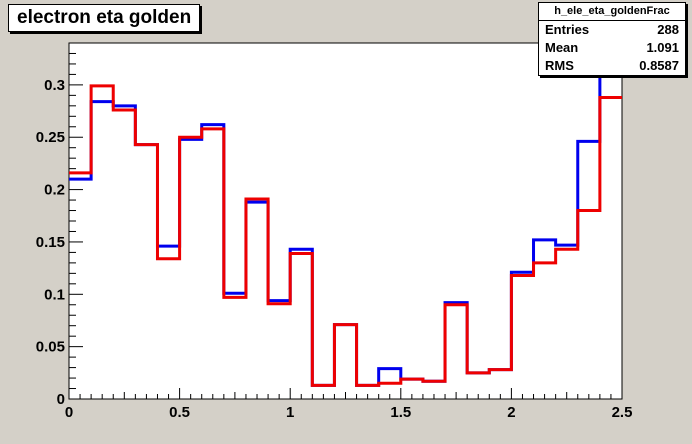 The height and width of the screenshot is (444, 692). Describe the element at coordinates (668, 29) in the screenshot. I see `stats-value: 288` at that location.